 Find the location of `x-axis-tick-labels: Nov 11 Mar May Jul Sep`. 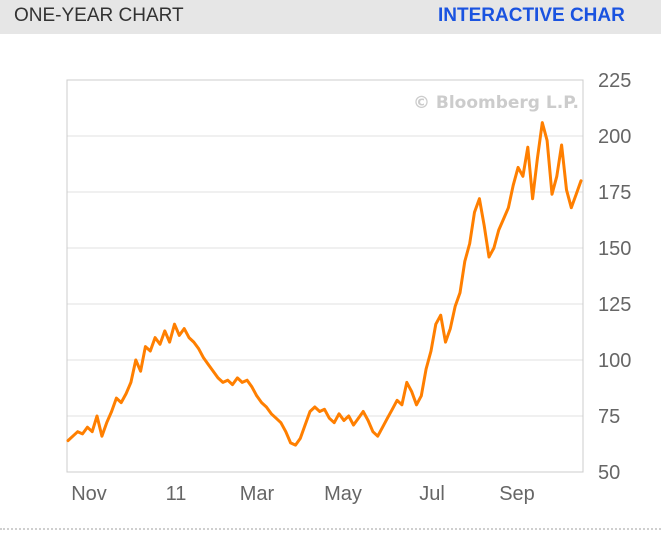

x-axis-tick-labels: Nov 11 Mar May Jul Sep is located at coordinates (303, 494).